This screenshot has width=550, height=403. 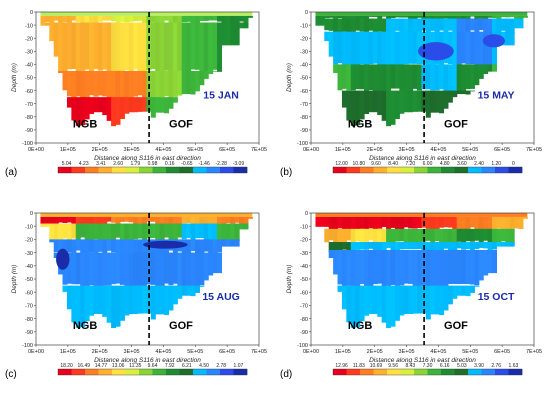 I want to click on region-label-ngb: NGB, so click(x=360, y=326).